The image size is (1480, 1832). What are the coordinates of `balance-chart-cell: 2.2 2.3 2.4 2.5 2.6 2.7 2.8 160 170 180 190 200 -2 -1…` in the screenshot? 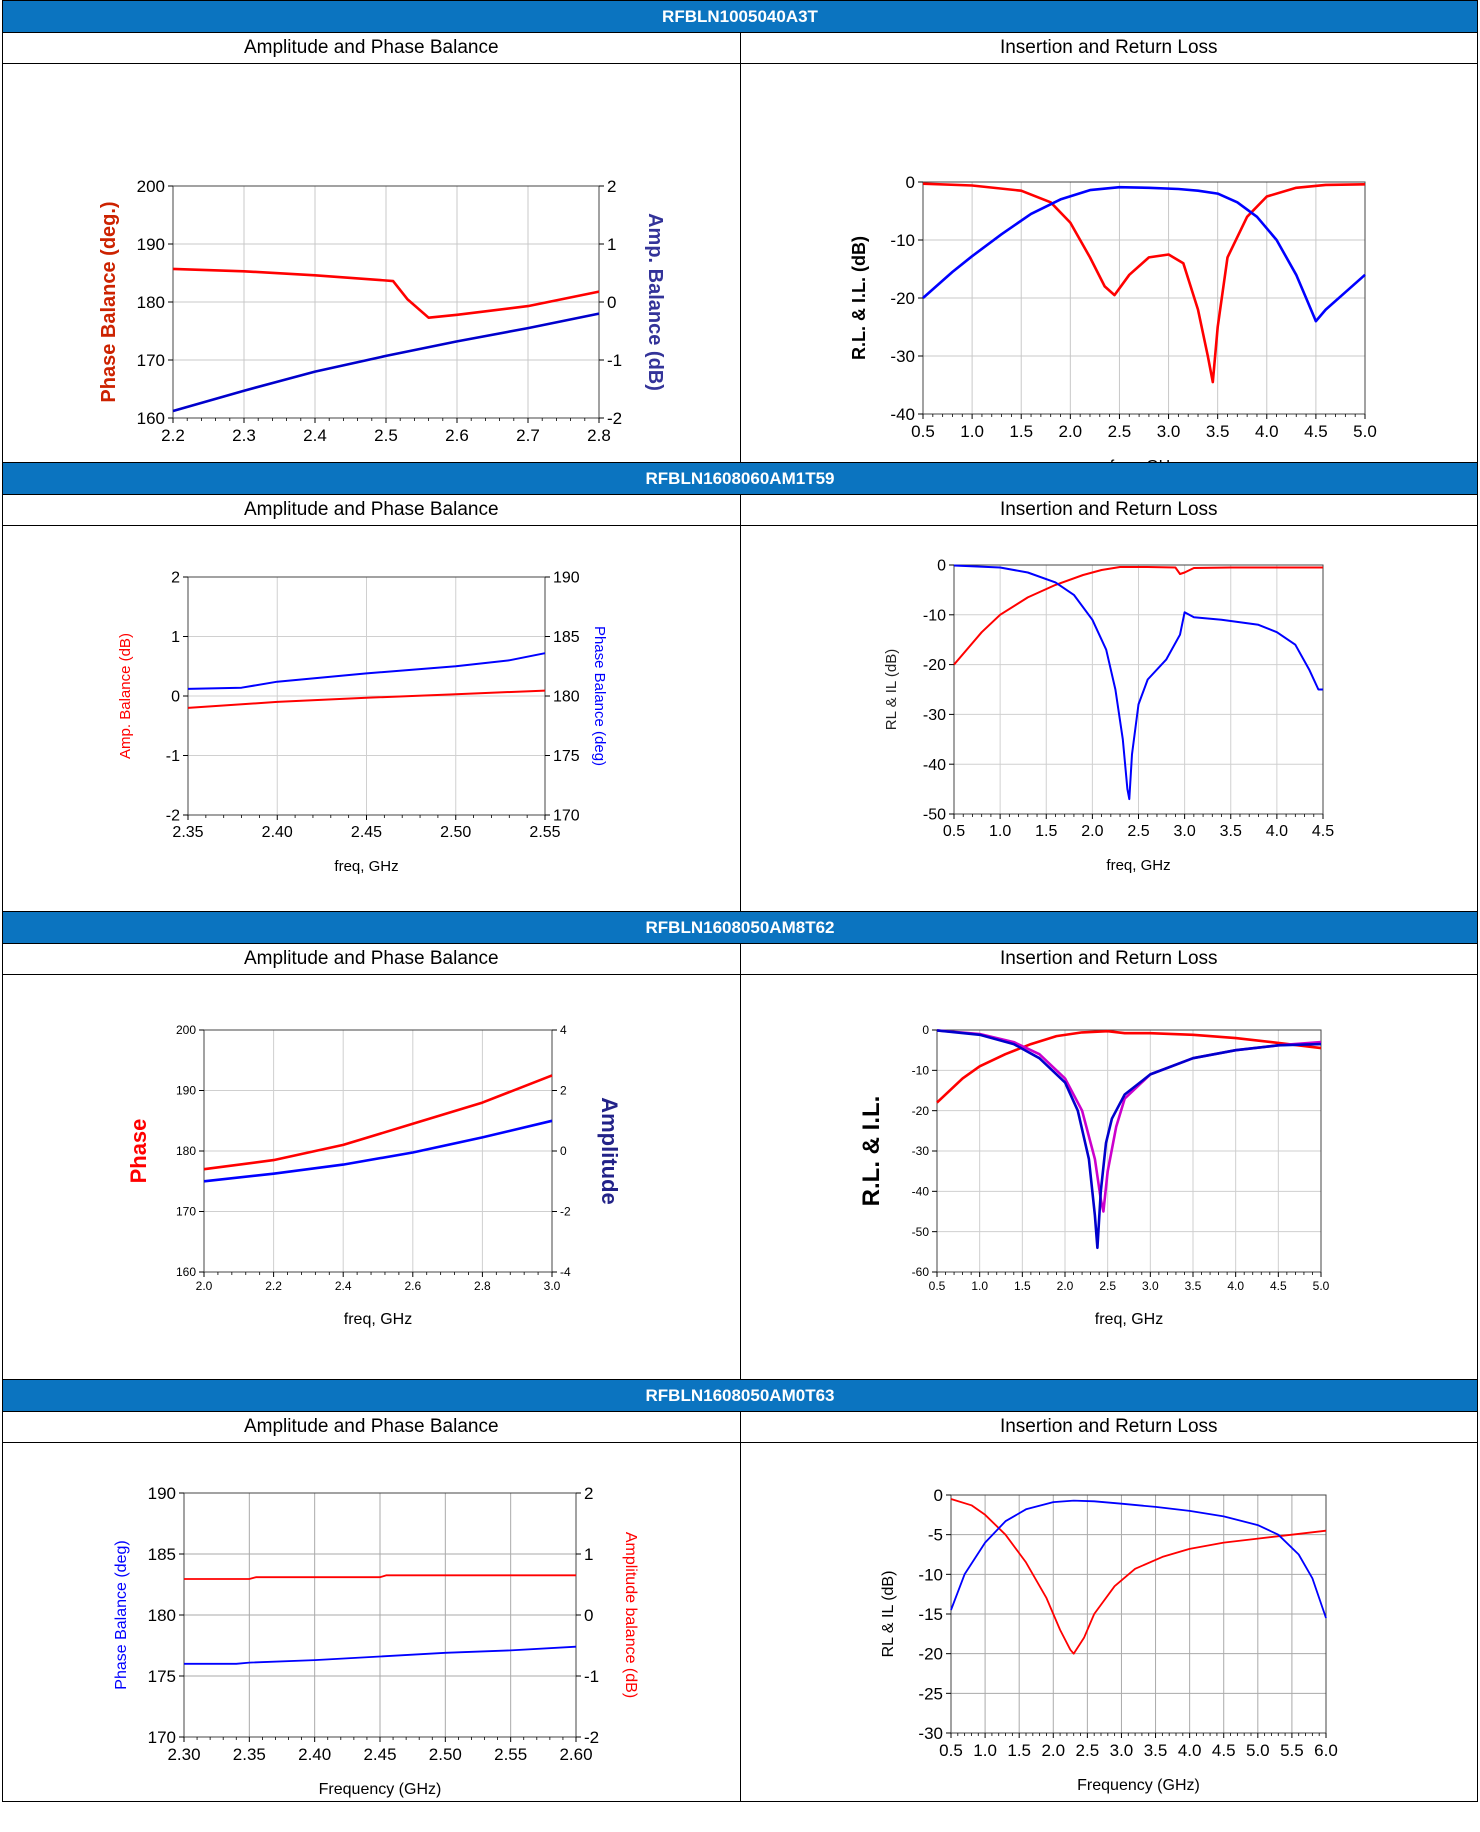 It's located at (371, 263).